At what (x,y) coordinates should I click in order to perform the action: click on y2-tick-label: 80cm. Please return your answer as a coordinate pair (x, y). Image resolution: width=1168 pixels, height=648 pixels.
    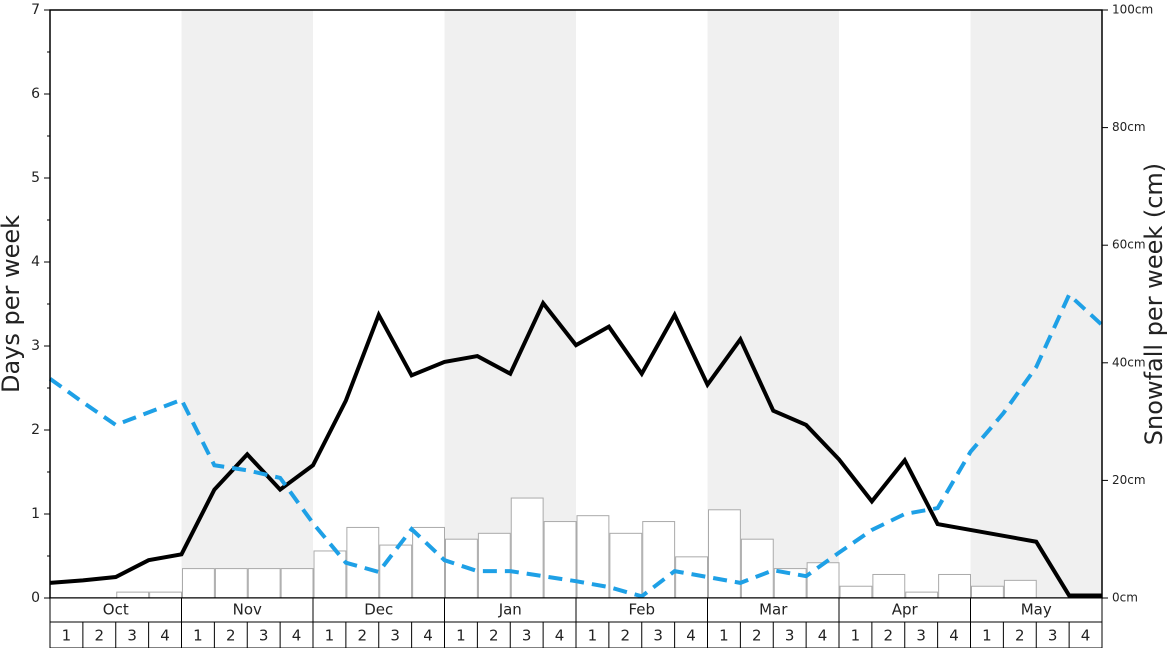
    Looking at the image, I should click on (1129, 127).